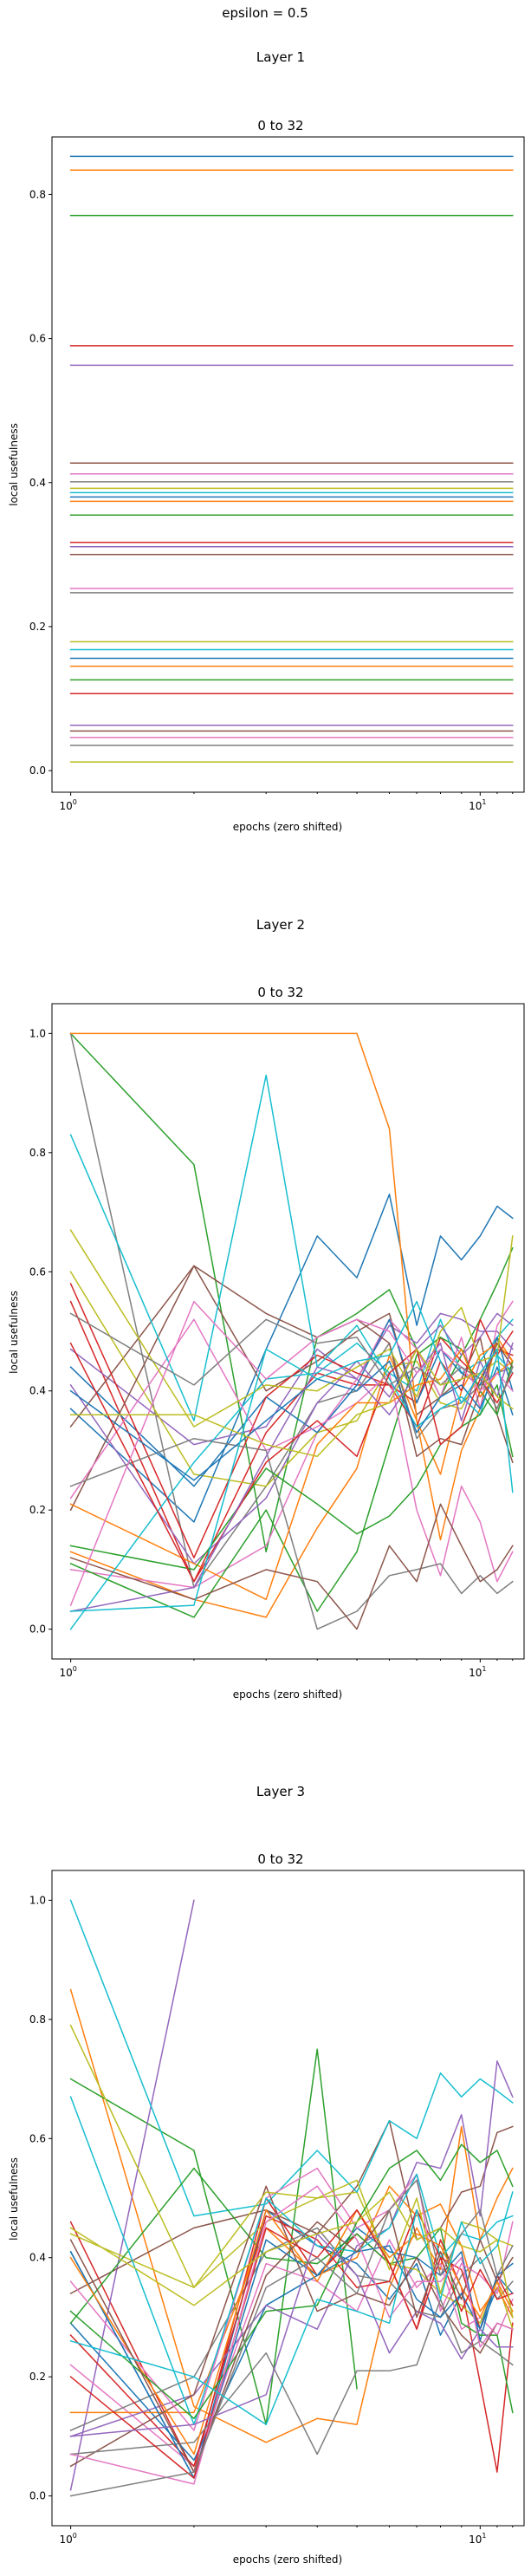 The height and width of the screenshot is (2576, 531). What do you see at coordinates (280, 125) in the screenshot?
I see `panel-1-title: 0 to 32` at bounding box center [280, 125].